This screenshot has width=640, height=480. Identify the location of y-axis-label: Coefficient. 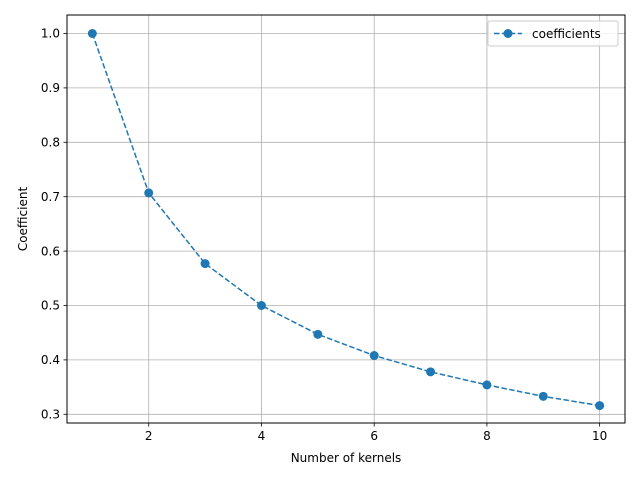
(23, 219).